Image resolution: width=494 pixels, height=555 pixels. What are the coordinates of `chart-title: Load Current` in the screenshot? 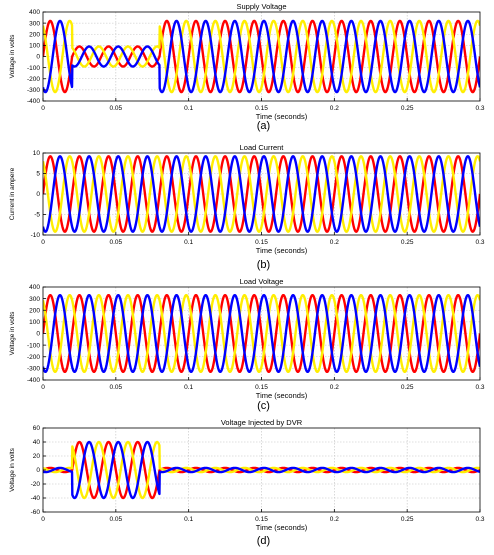 It's located at (262, 147).